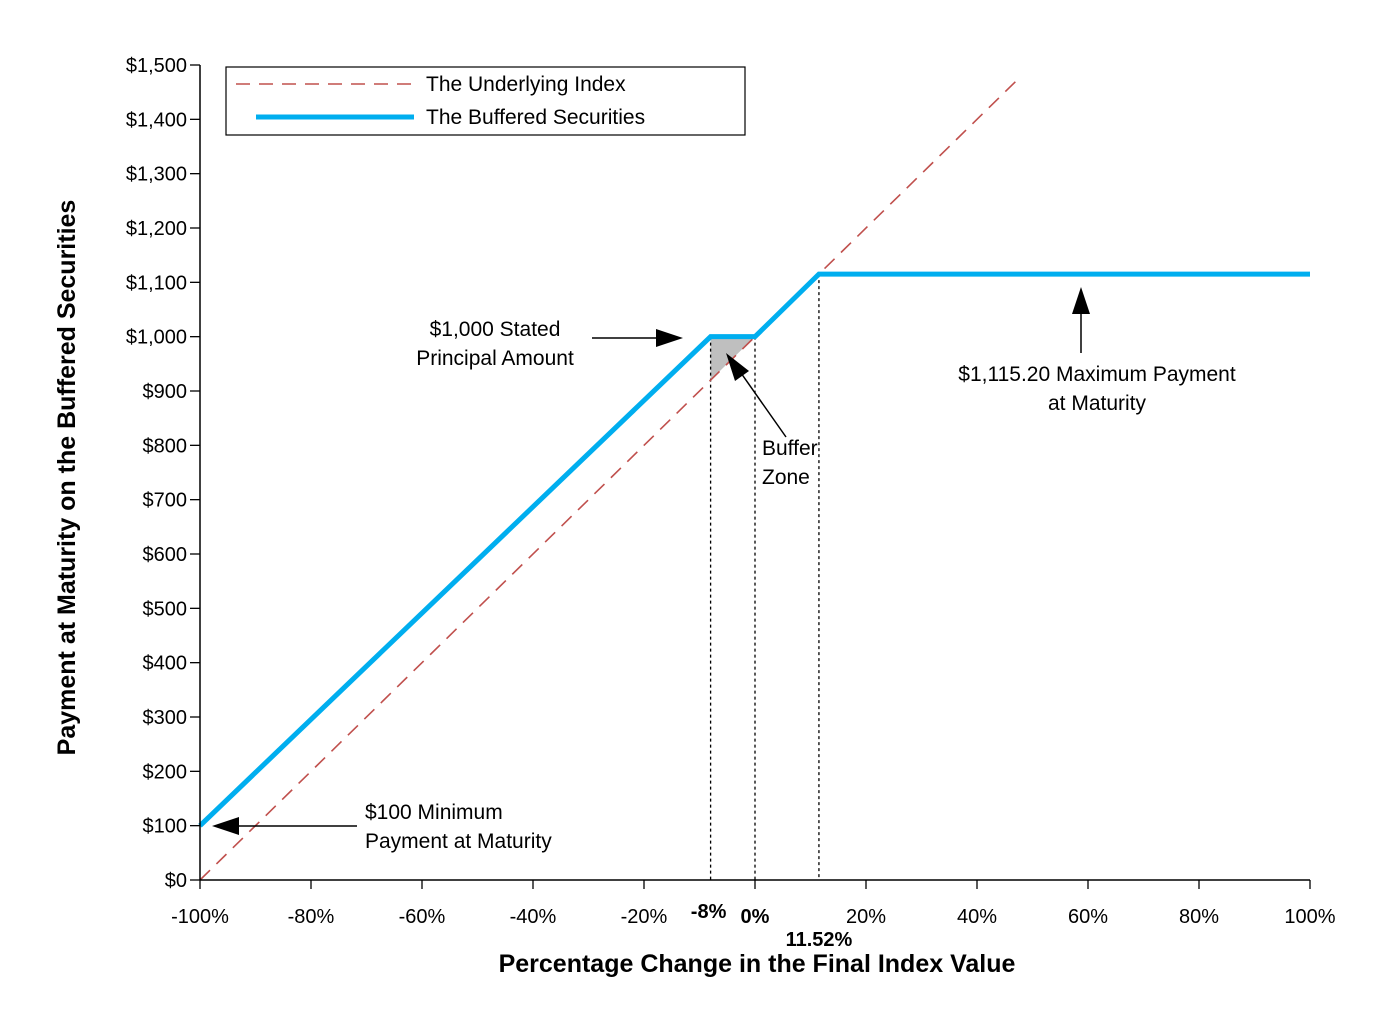 Image resolution: width=1386 pixels, height=1025 pixels. I want to click on x-tick-label: 80%, so click(1199, 917).